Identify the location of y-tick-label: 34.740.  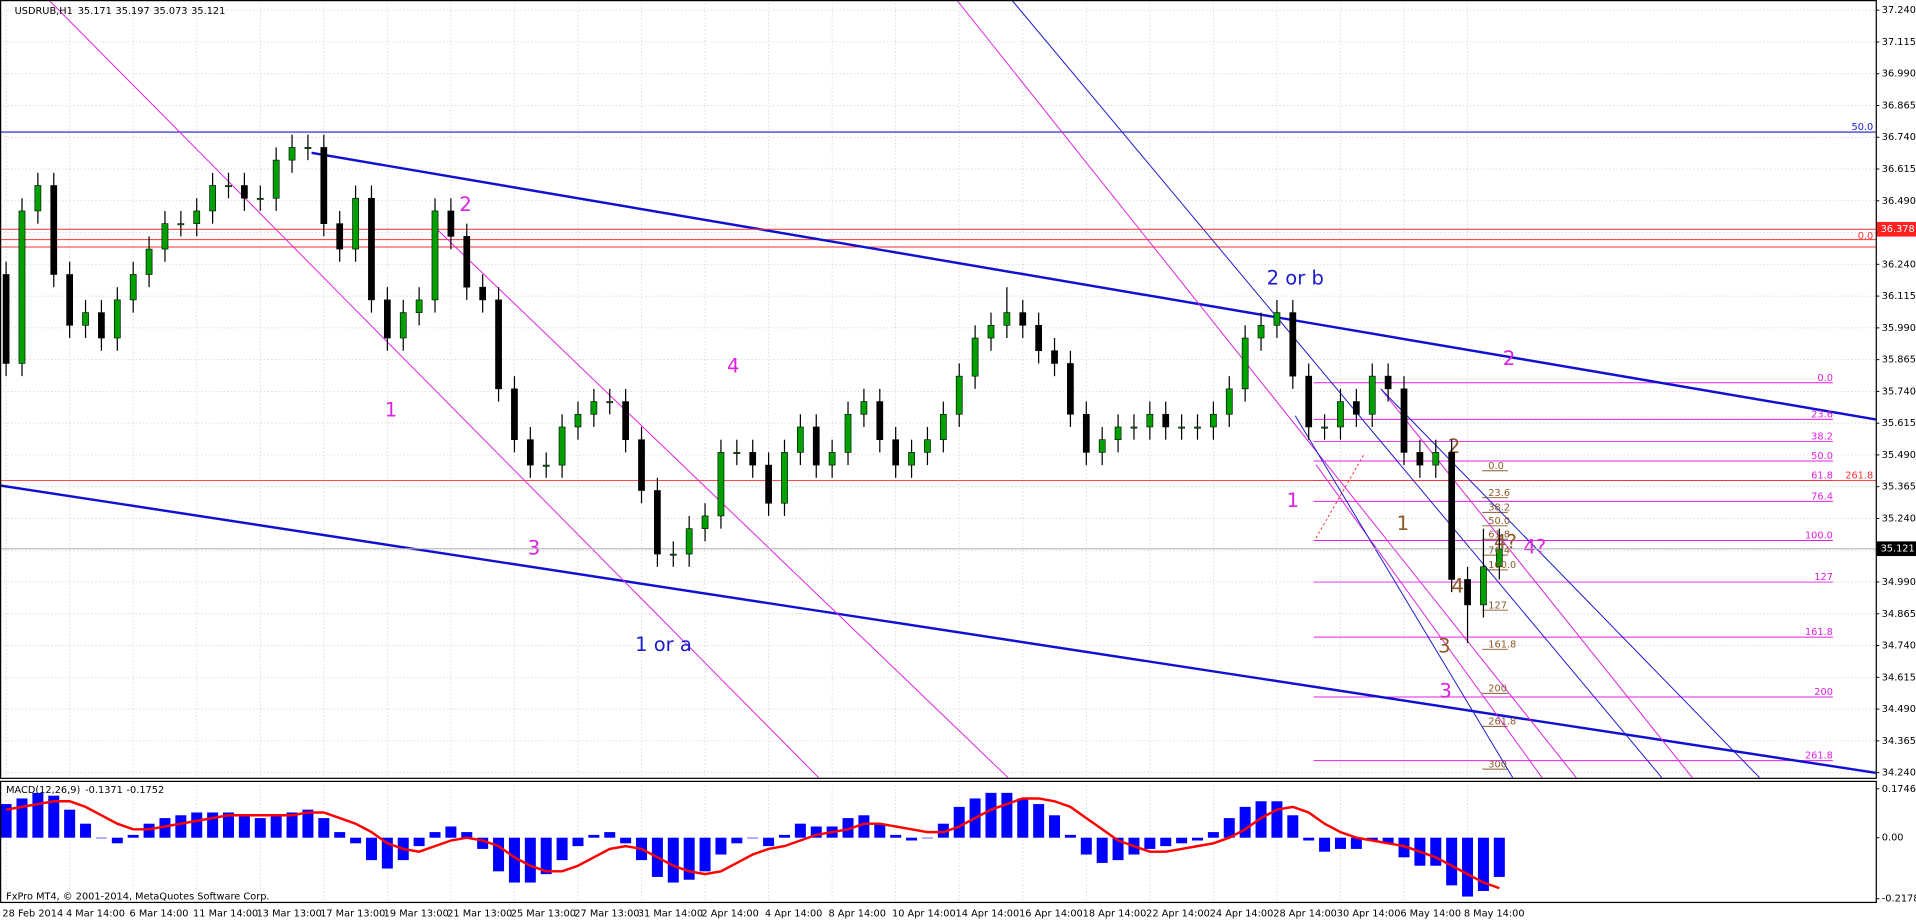
(1899, 646).